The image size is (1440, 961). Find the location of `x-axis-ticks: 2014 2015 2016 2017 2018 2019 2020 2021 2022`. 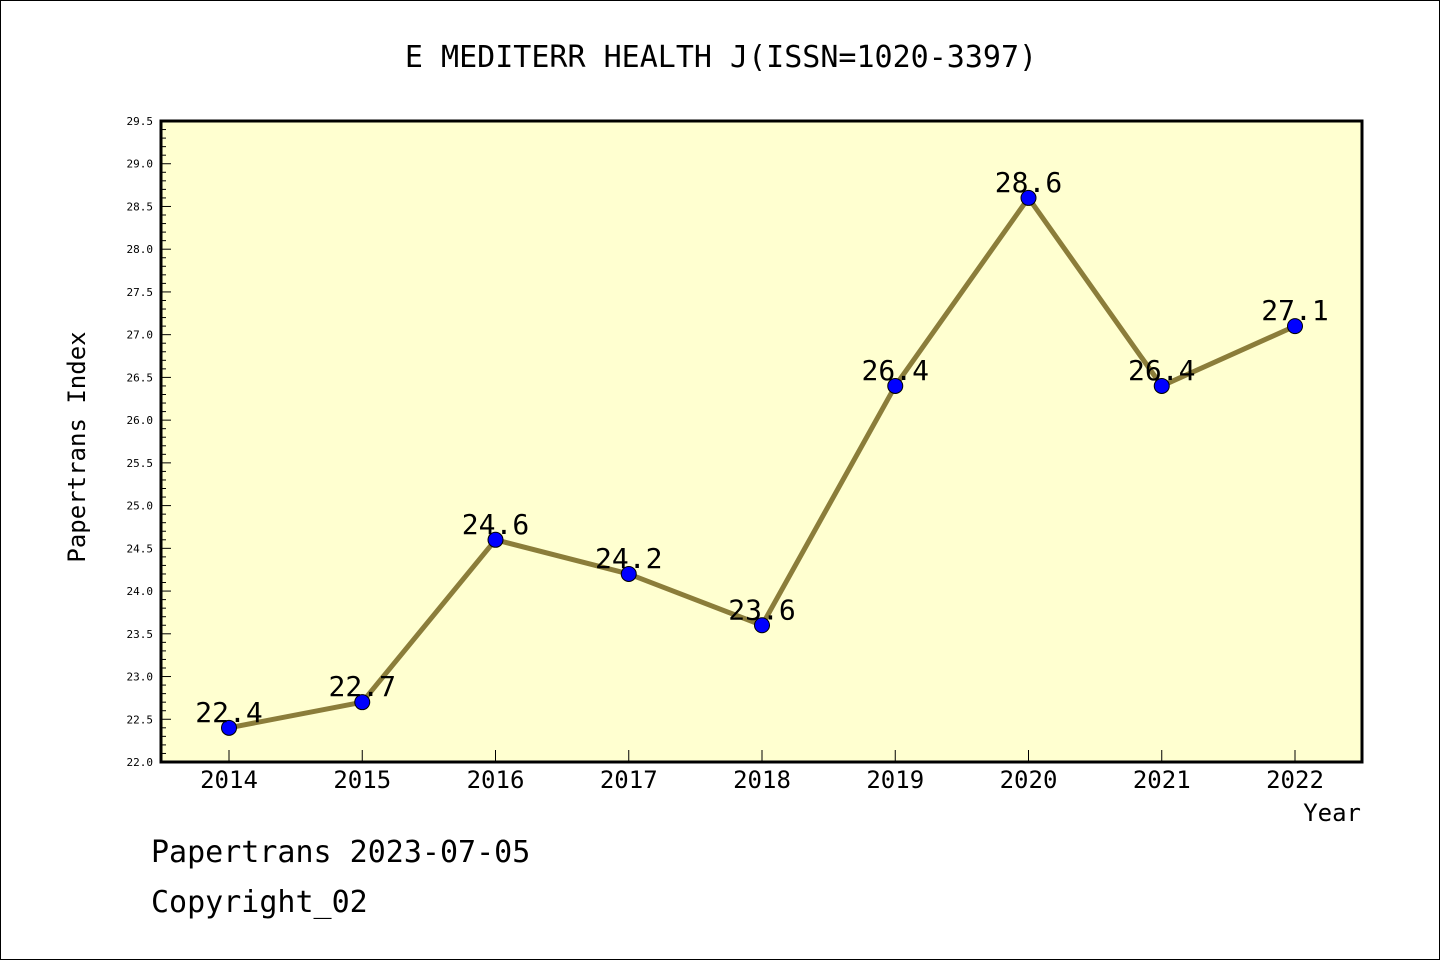

x-axis-ticks: 2014 2015 2016 2017 2018 2019 2020 2021 2022 is located at coordinates (762, 772).